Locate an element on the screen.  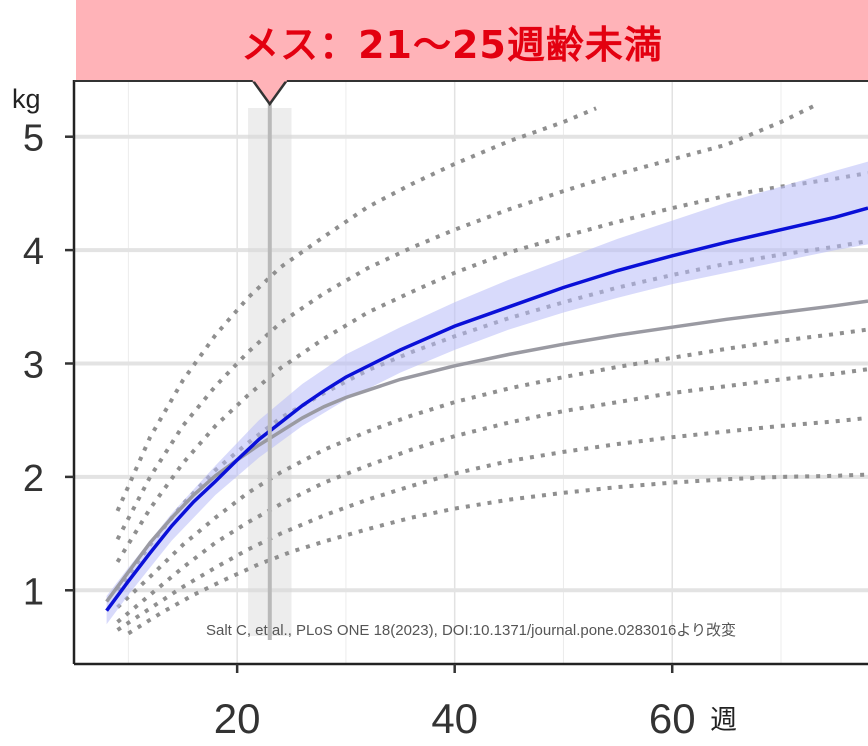
y-tick-label: 3 is located at coordinates (33, 365).